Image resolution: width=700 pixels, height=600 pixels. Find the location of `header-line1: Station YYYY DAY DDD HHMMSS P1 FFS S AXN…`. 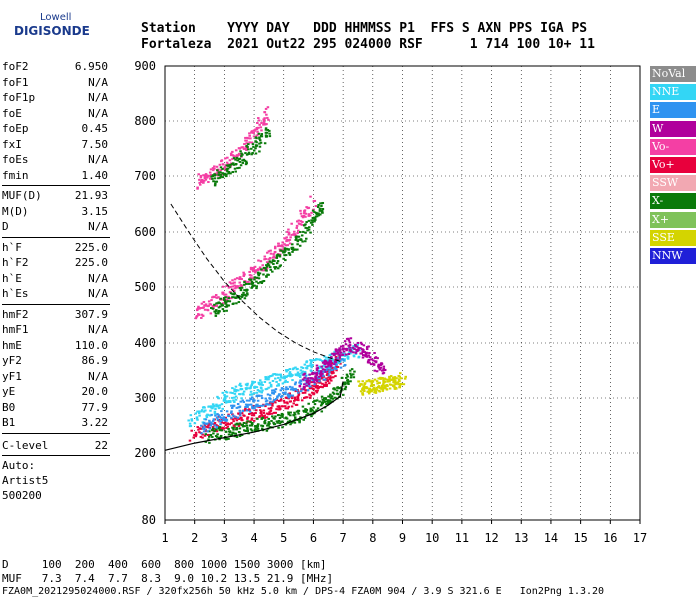

header-line1: Station YYYY DAY DDD HHMMSS P1 FFS S AXN… is located at coordinates (364, 28).